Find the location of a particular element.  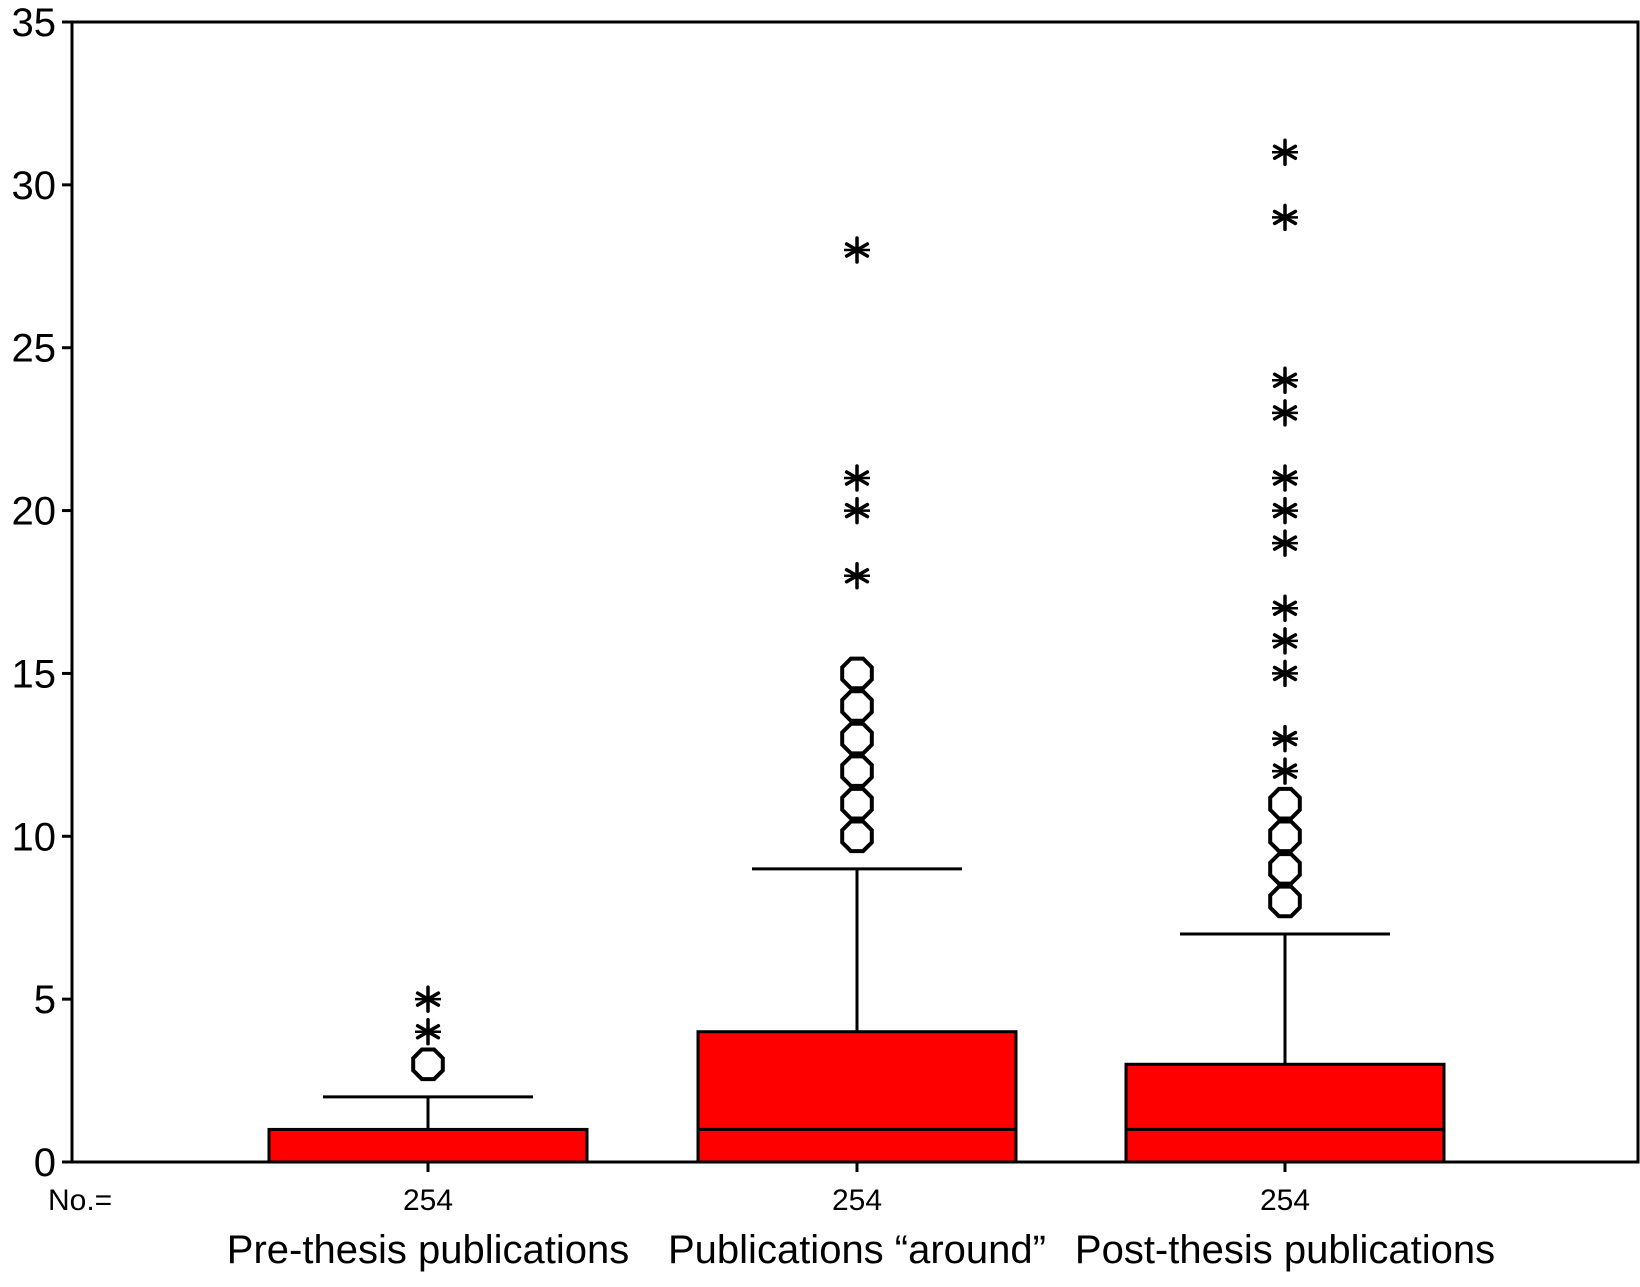

y-axis: 0 5 10 15 20 25 30 35 is located at coordinates (42, 593).